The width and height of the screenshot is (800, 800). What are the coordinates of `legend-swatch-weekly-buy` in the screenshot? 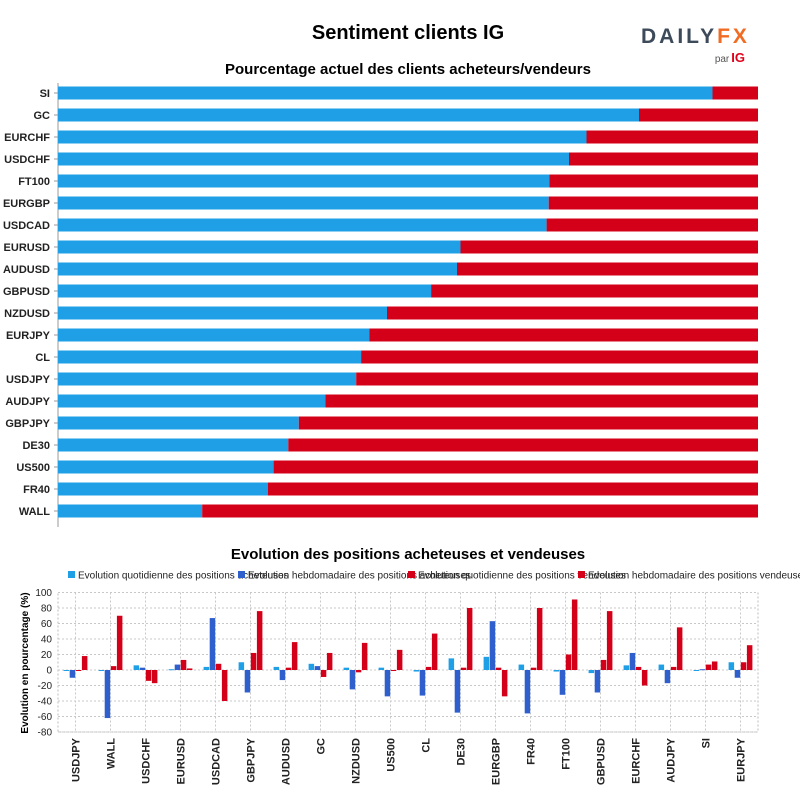 It's located at (241, 574).